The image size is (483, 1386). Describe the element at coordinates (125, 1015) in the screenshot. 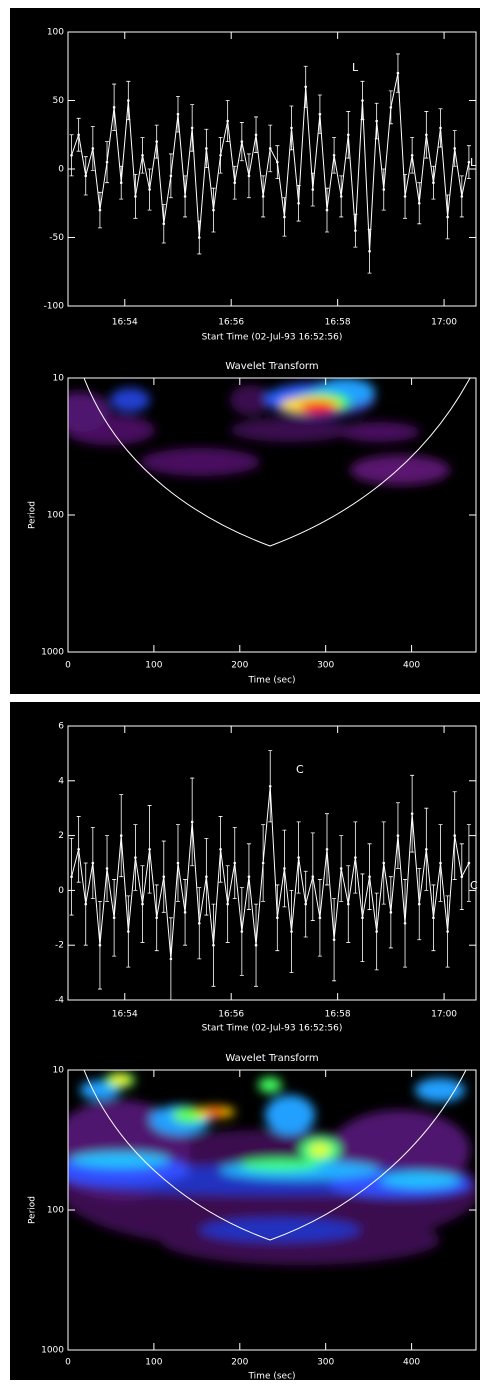

I see `x-tick-label: 16:54` at that location.